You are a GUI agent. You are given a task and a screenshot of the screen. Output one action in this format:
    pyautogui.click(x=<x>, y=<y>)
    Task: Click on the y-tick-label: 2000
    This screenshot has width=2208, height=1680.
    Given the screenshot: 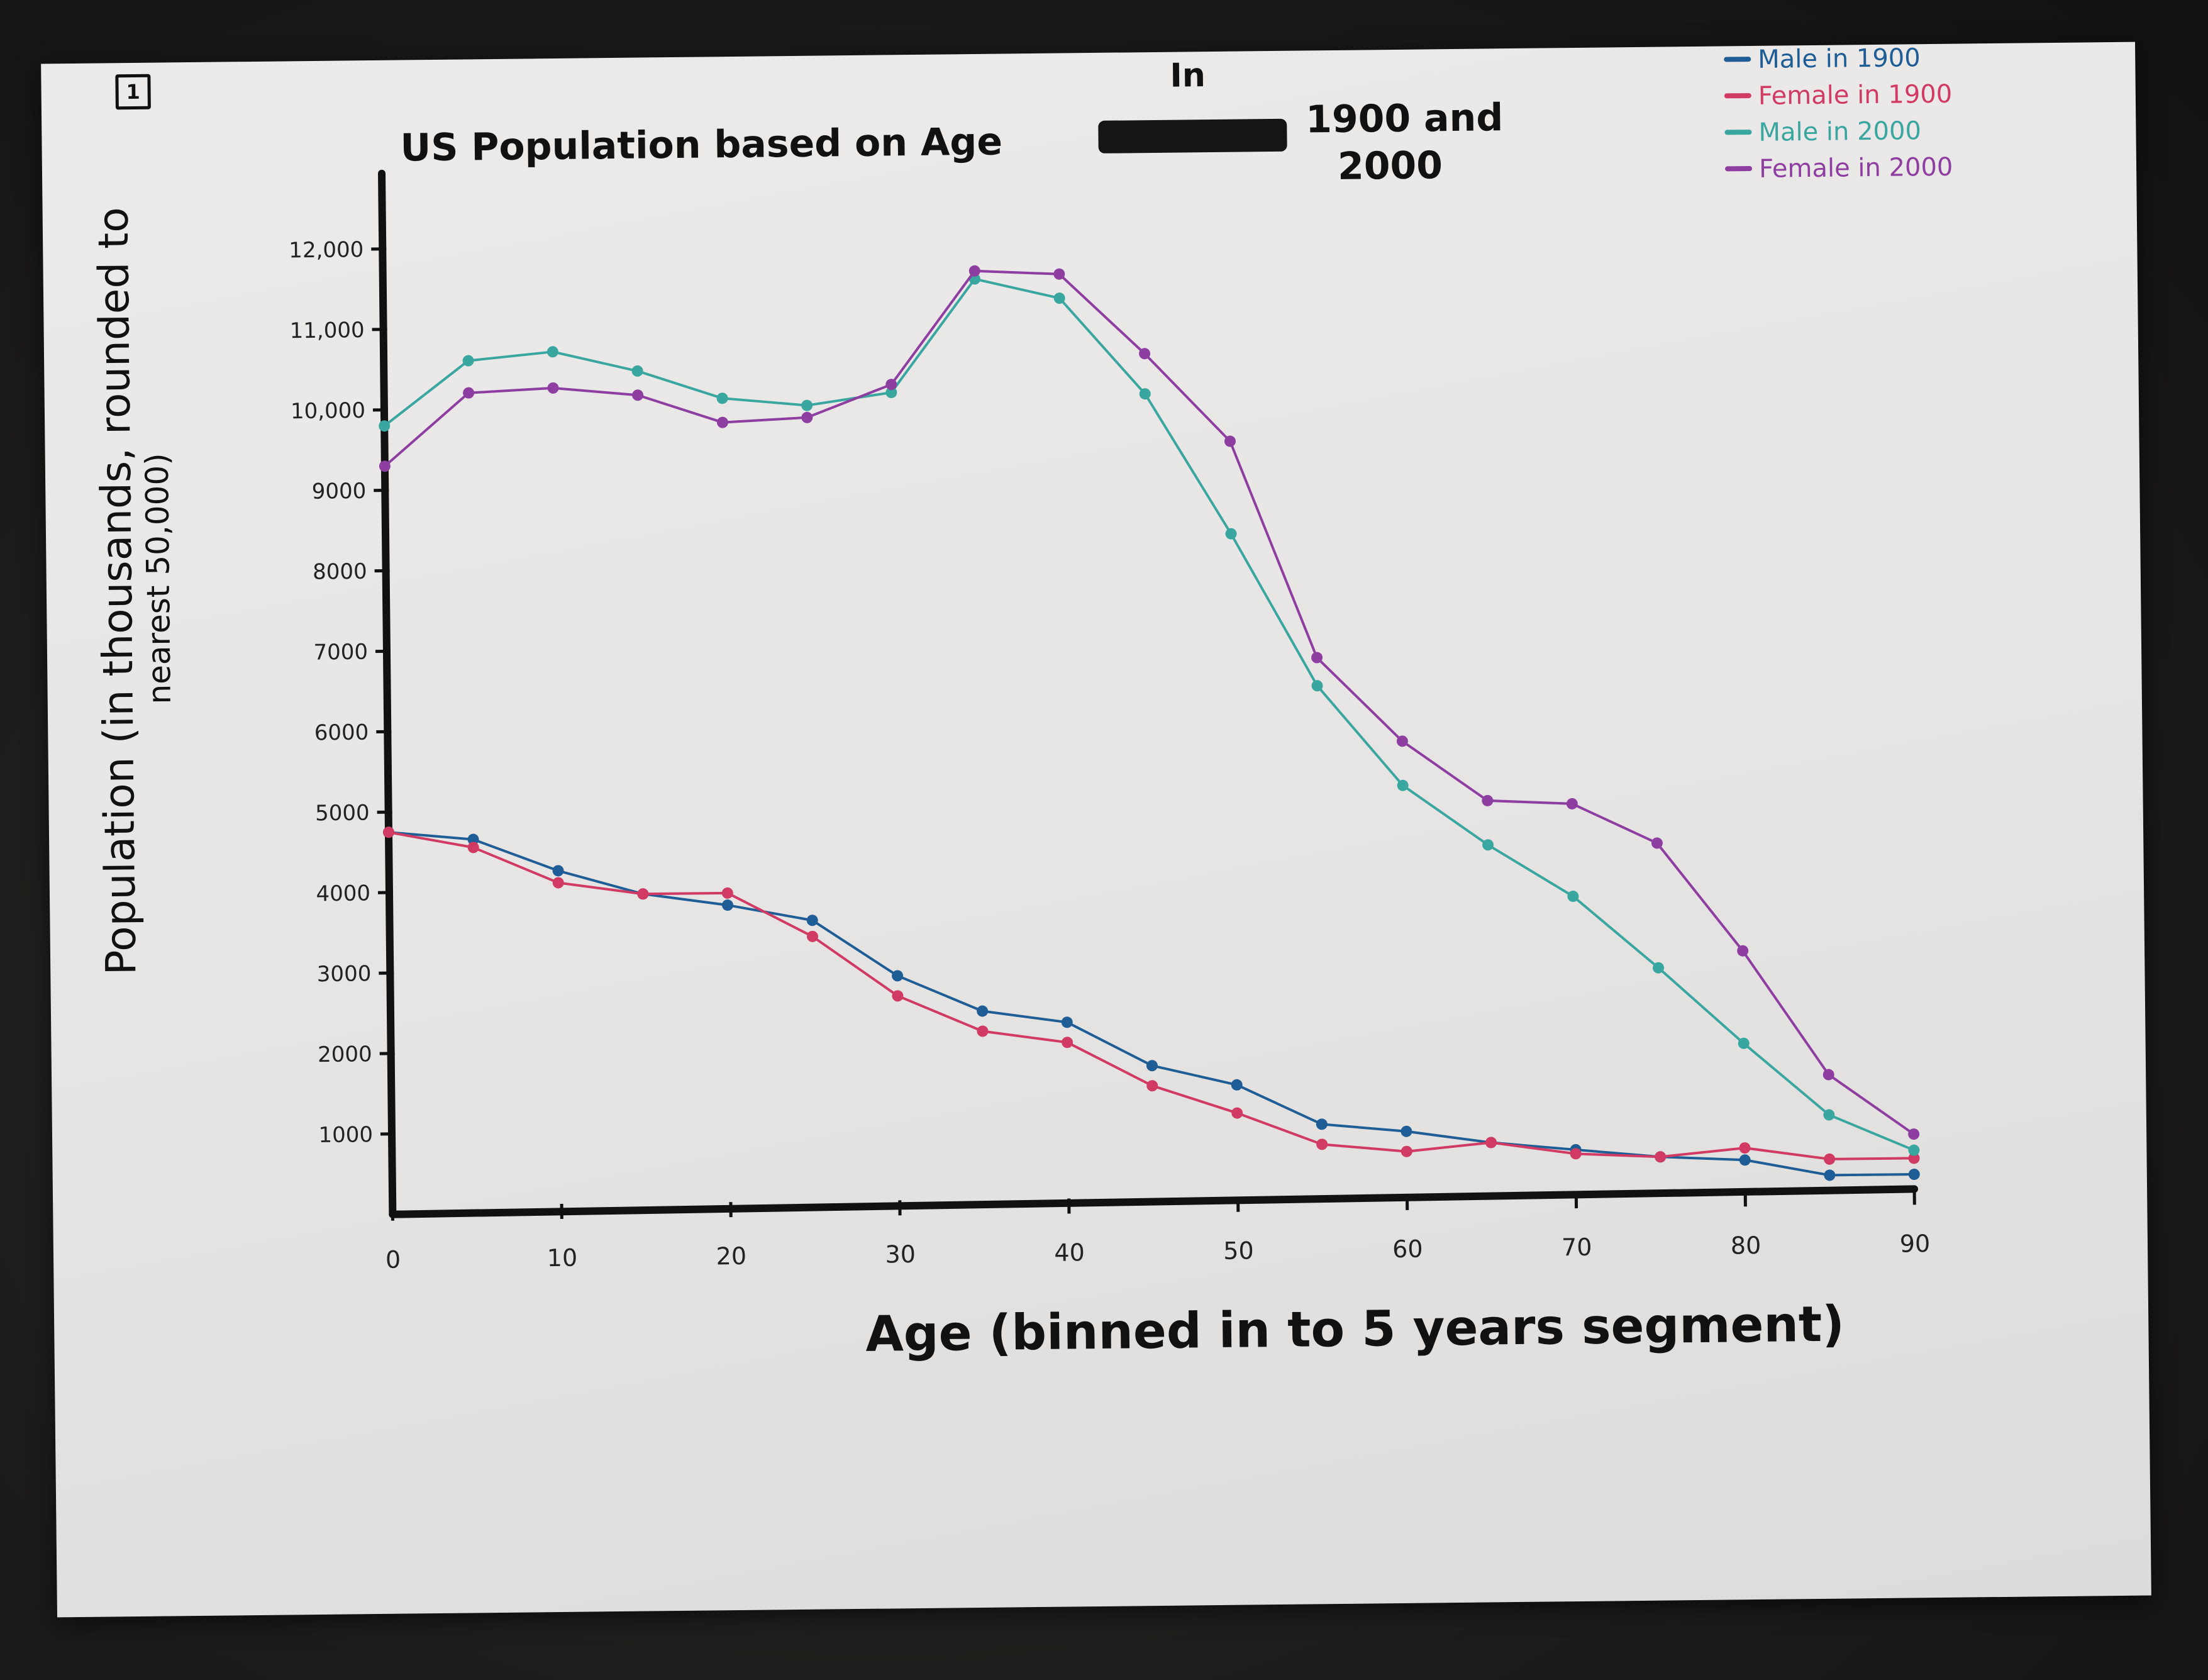 What is the action you would take?
    pyautogui.click(x=345, y=1054)
    